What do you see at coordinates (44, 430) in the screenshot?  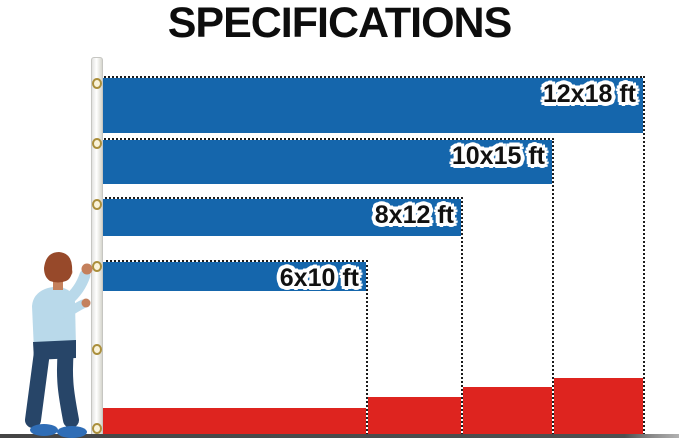 I see `person-shoe-back` at bounding box center [44, 430].